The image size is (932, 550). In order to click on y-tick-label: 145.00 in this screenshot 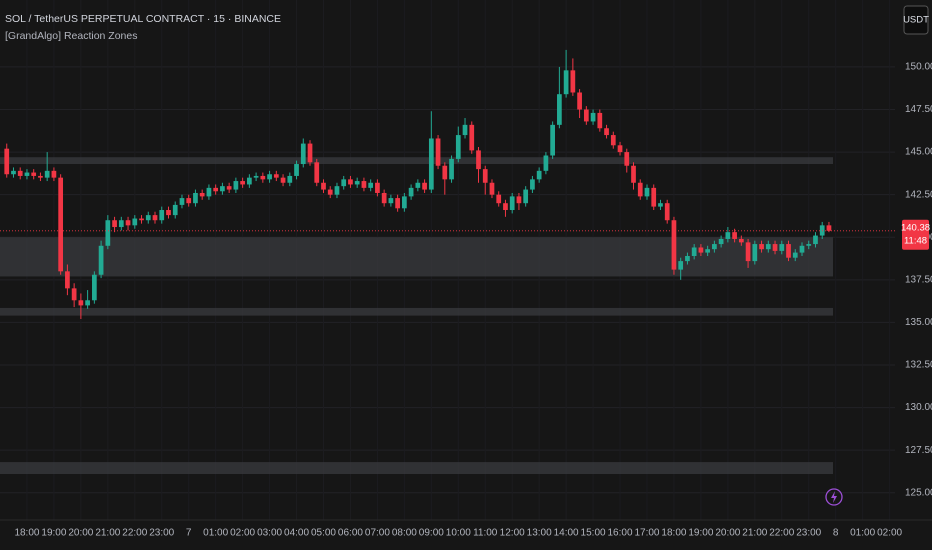, I will do `click(918, 152)`.